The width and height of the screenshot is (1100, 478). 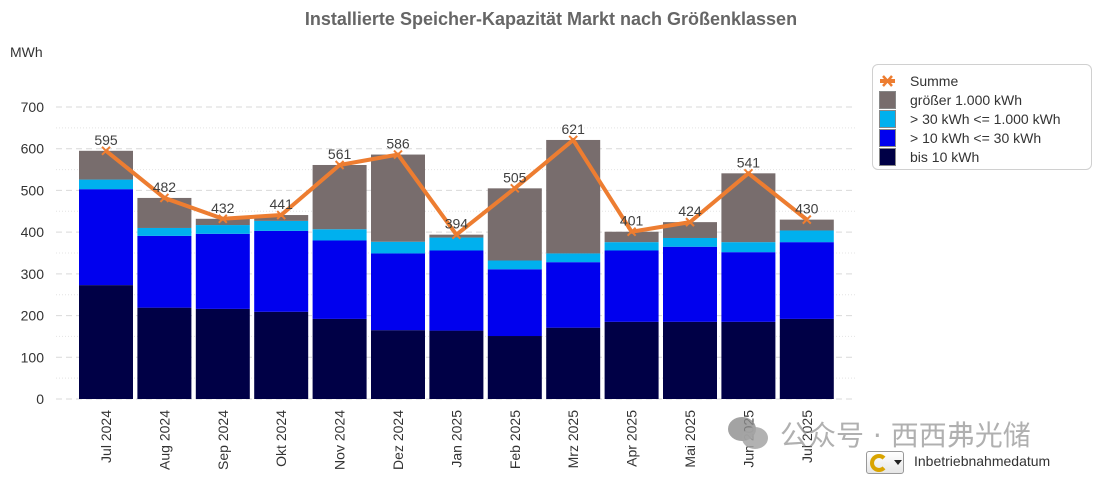 I want to click on data-label: 595, so click(x=106, y=140).